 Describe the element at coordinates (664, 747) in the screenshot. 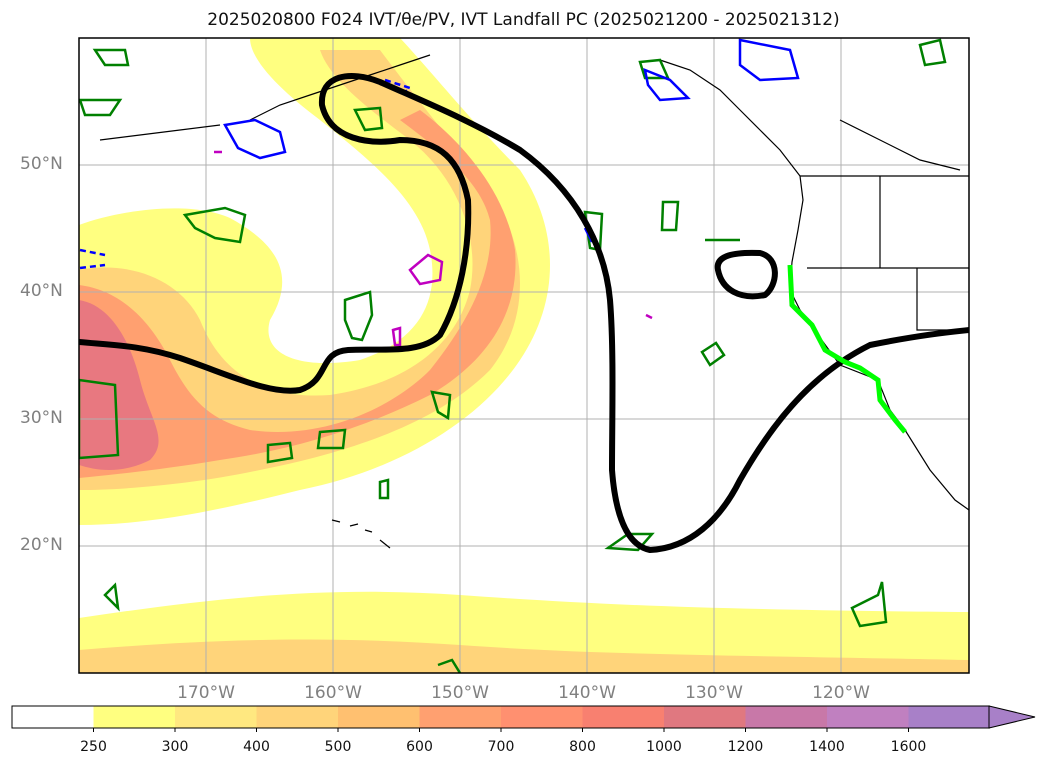

I see `colorbar-tick-label: 1000` at that location.